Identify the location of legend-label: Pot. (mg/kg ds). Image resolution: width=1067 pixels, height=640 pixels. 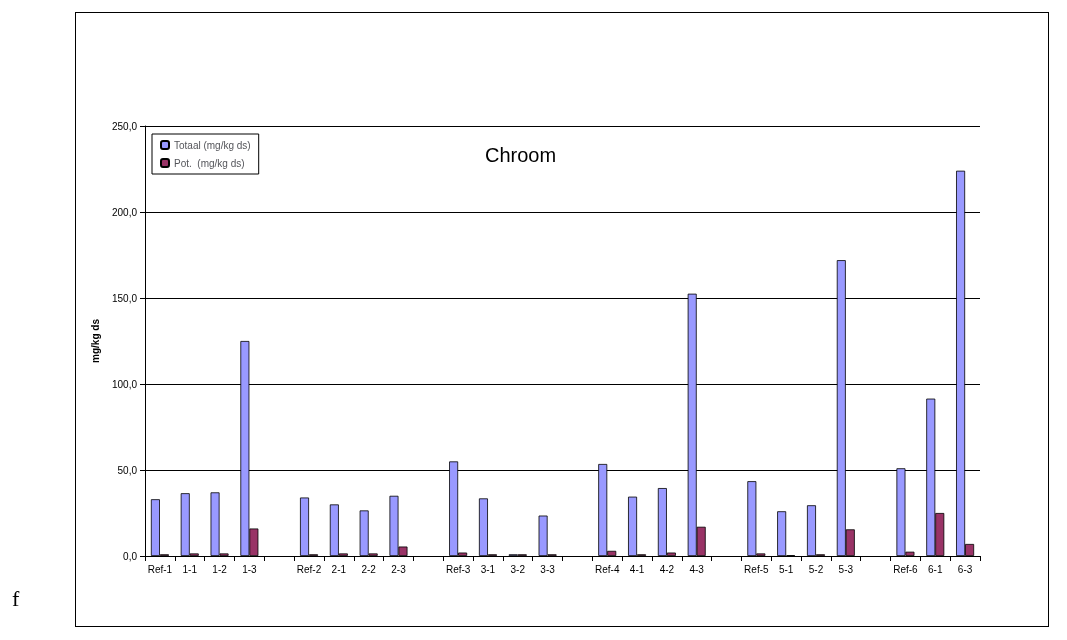
(209, 163).